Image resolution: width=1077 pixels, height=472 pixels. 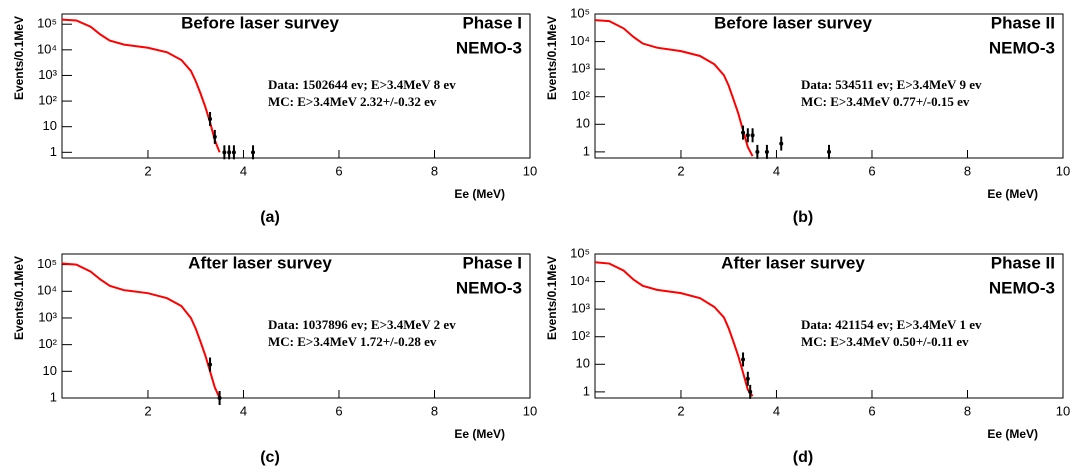 I want to click on data-summary: Data: 1037896 ev; E>3.4MeV 2 ev, so click(x=362, y=324).